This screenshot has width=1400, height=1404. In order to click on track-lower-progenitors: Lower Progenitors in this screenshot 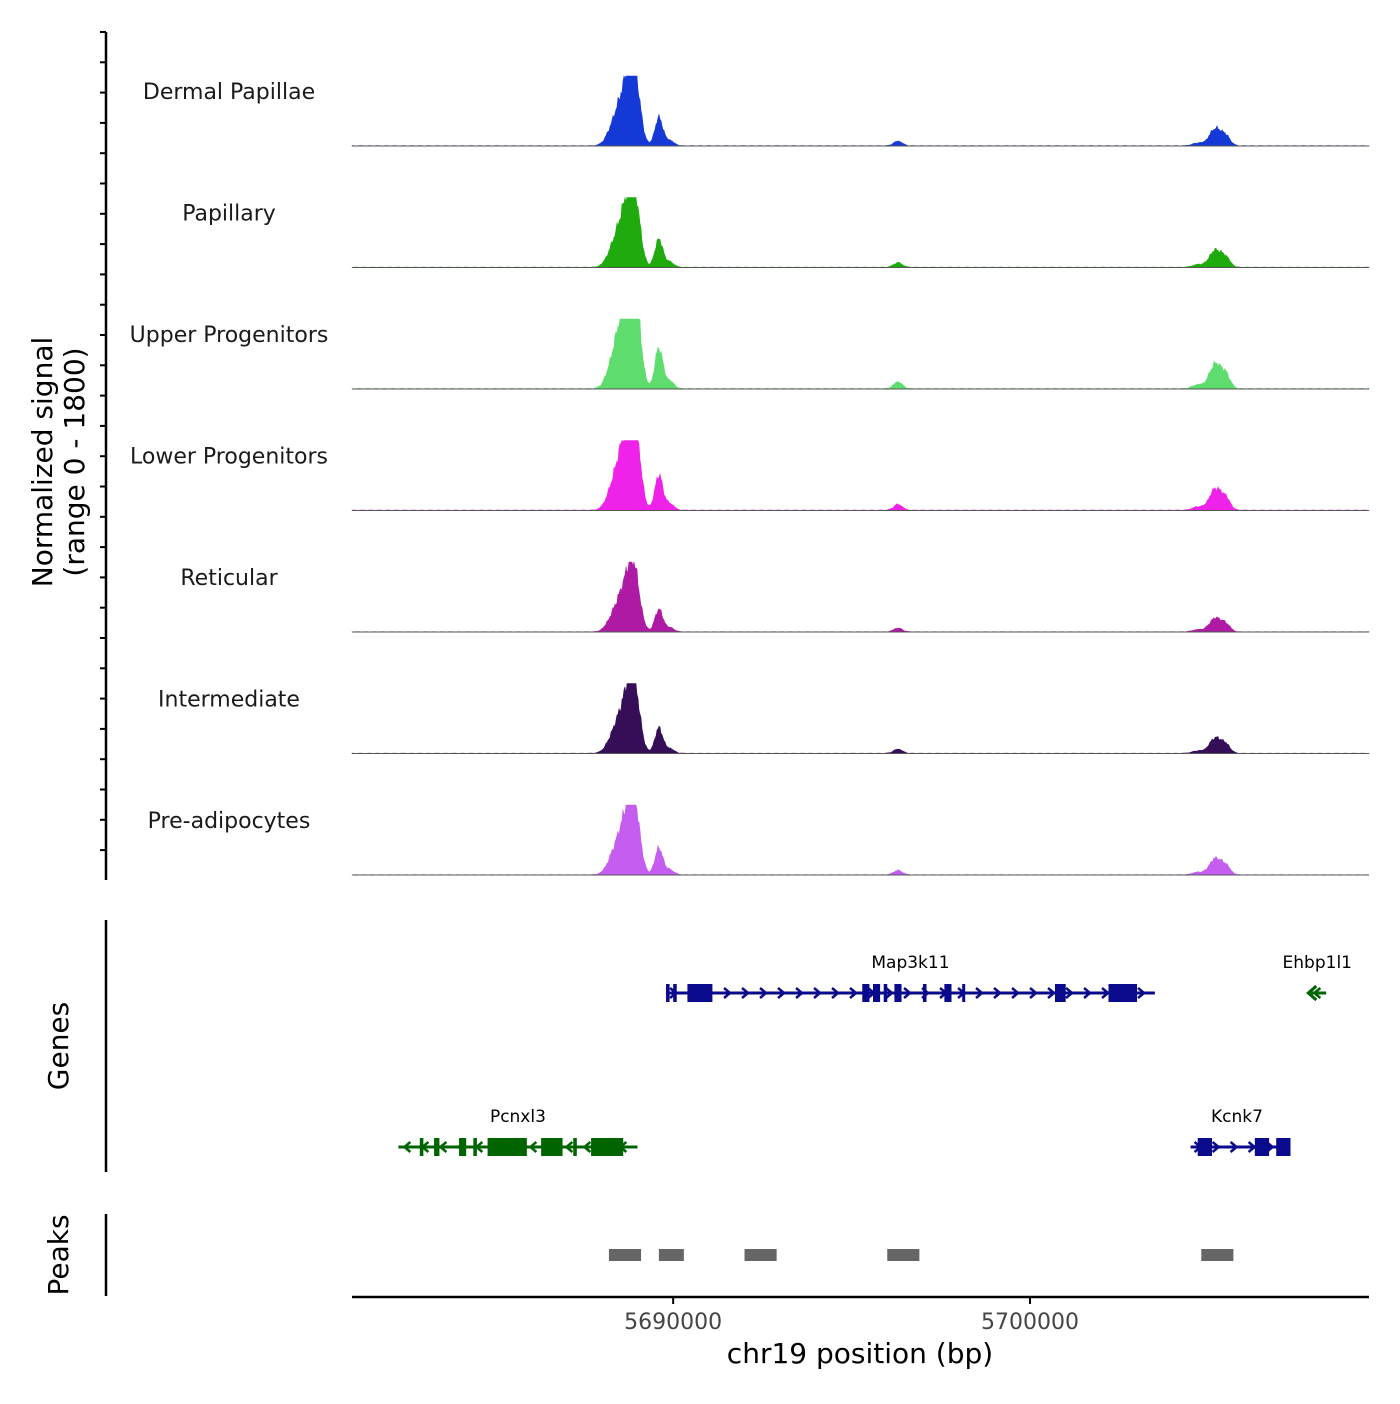, I will do `click(750, 475)`.